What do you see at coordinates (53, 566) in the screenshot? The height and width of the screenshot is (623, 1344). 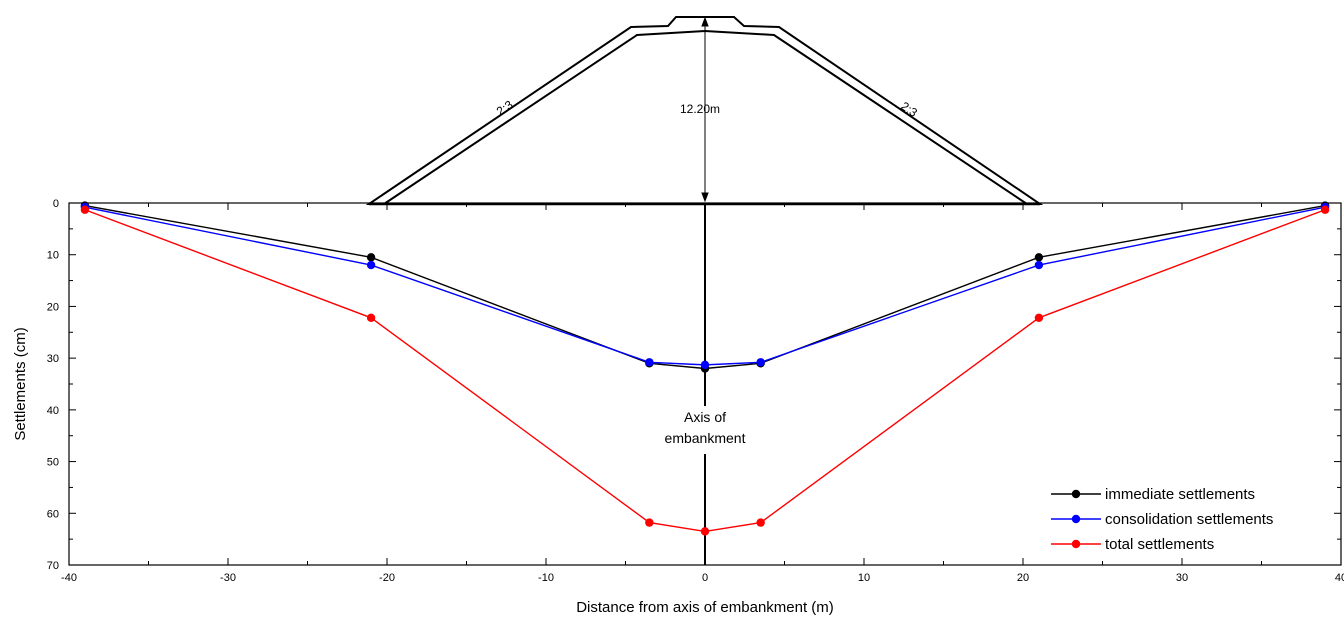 I see `y-tick-label: 70` at bounding box center [53, 566].